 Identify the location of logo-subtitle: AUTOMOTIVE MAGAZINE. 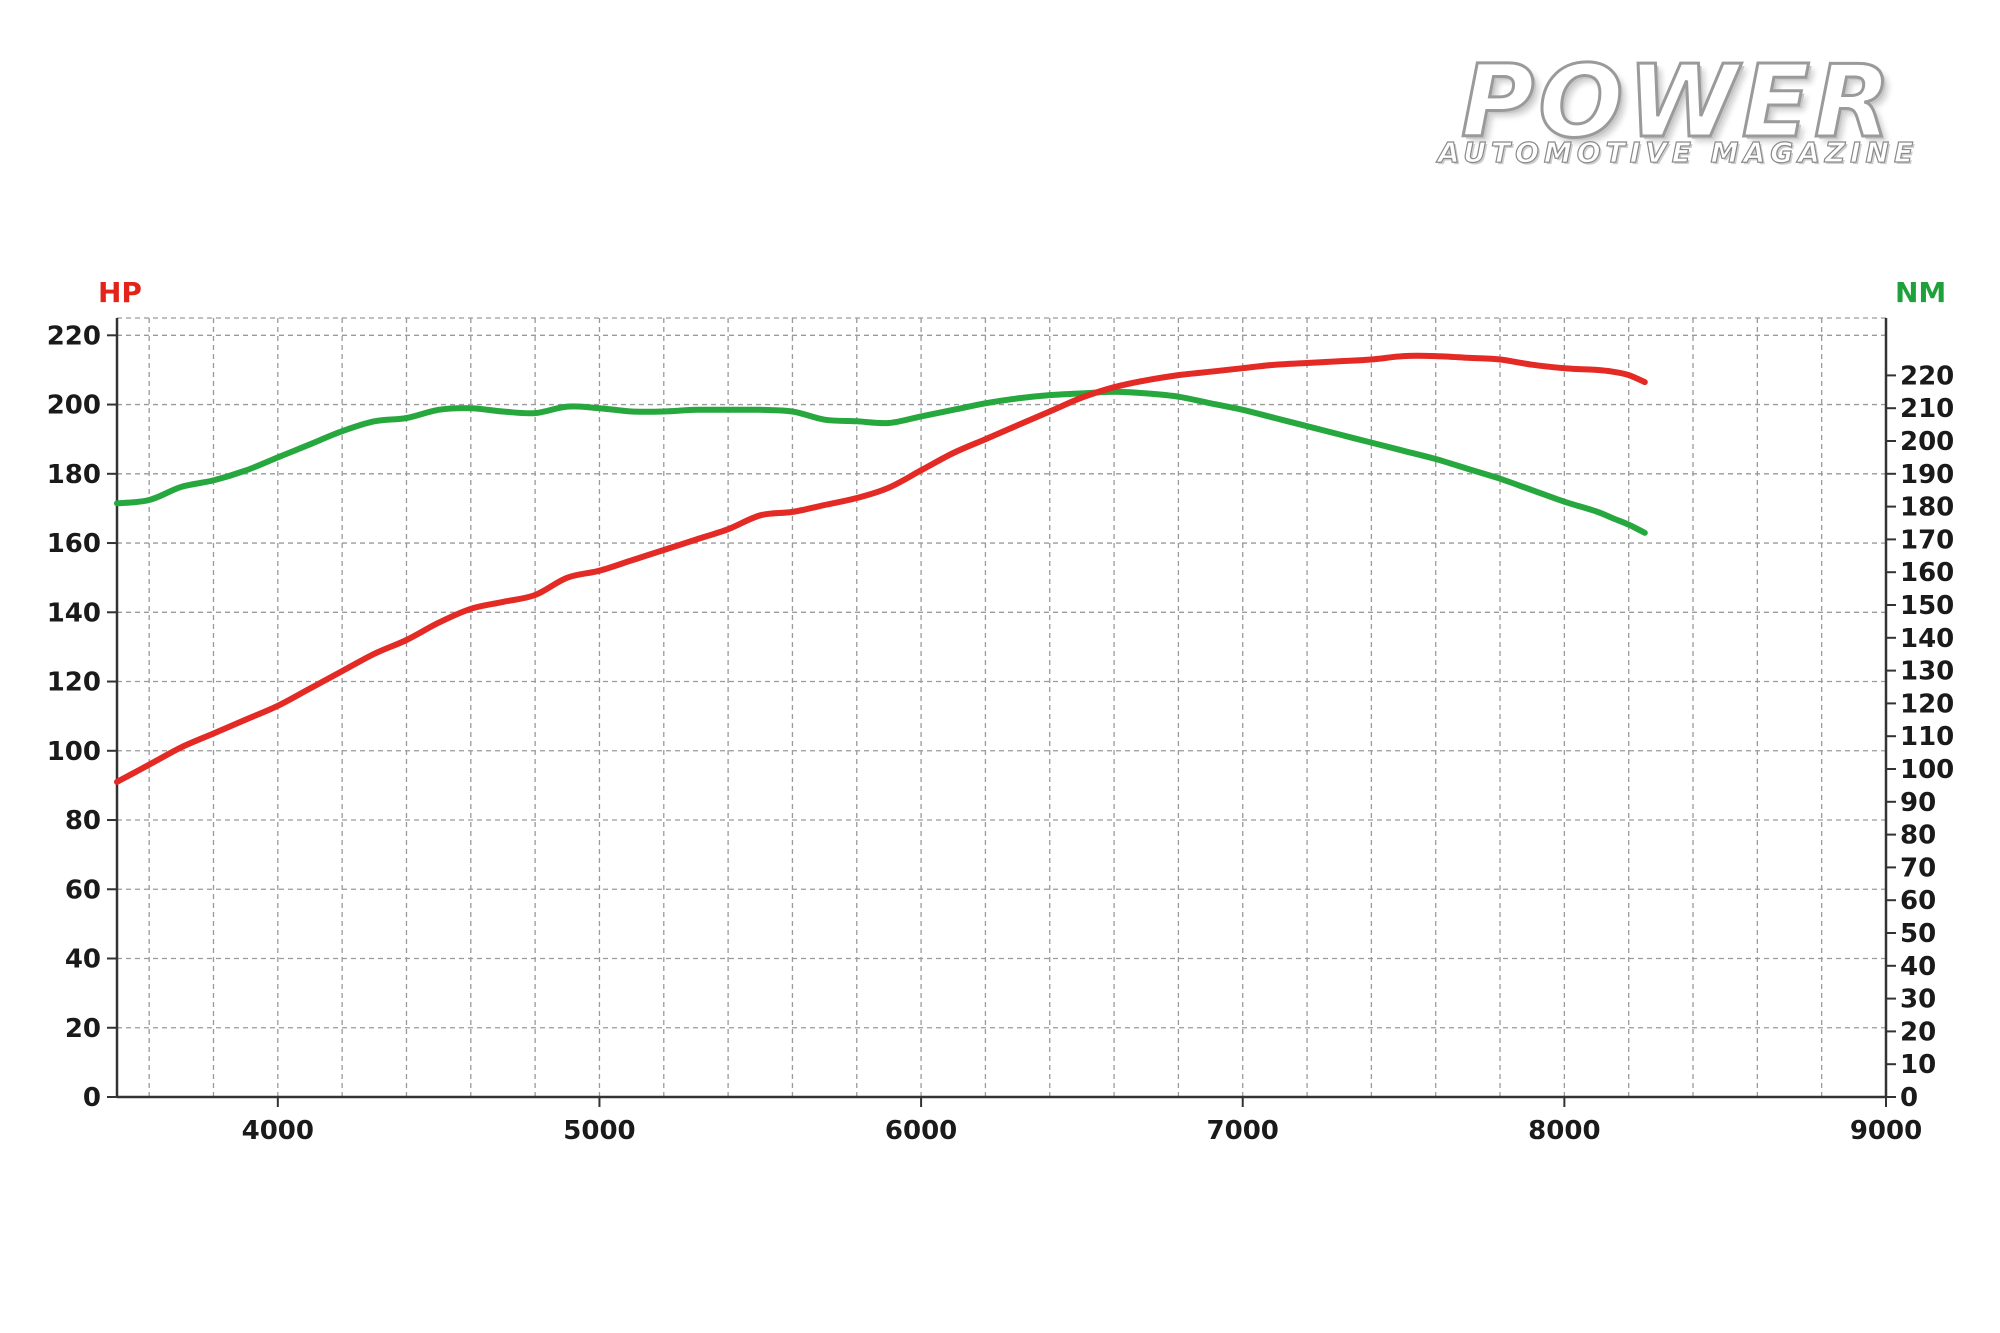
(1678, 152).